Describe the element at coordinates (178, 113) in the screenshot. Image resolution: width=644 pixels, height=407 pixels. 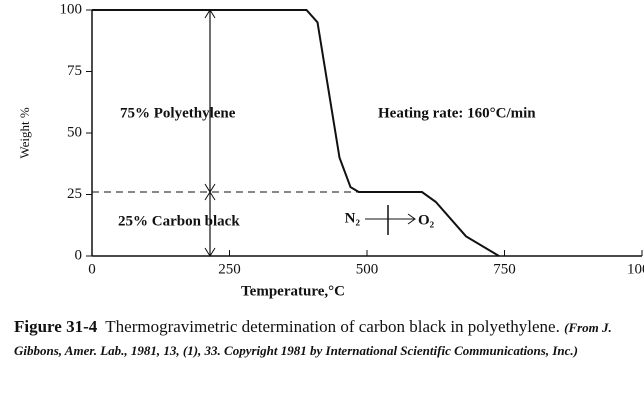
I see `annotation: 75% Polyethylene` at that location.